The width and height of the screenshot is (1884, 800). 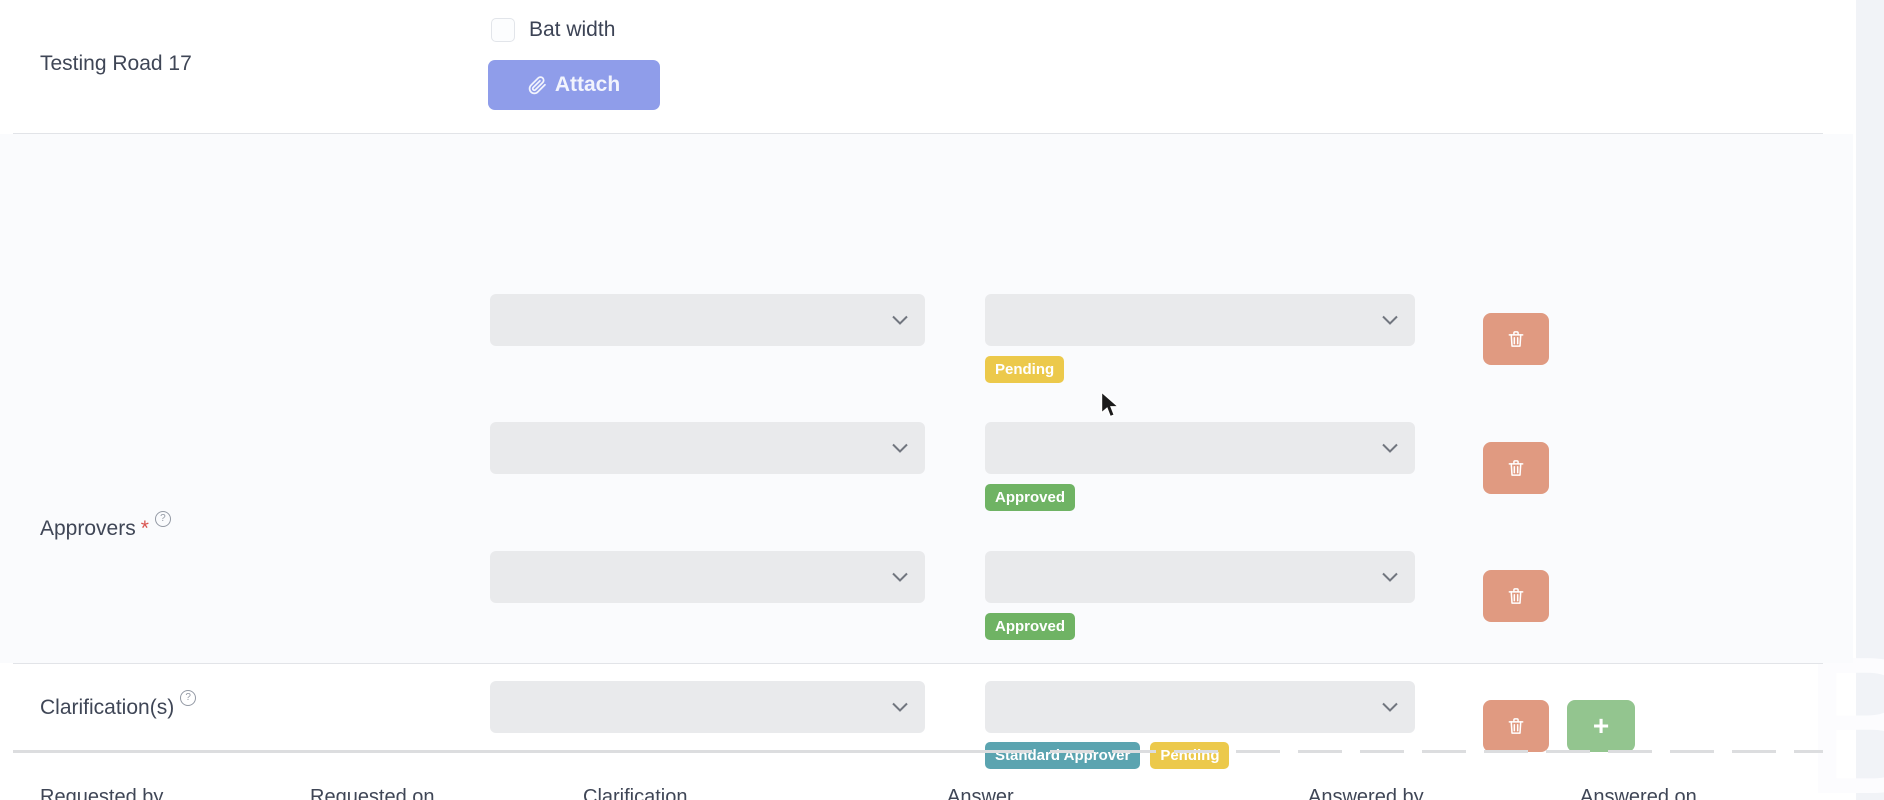 I want to click on attach-button: Attach, so click(x=574, y=85).